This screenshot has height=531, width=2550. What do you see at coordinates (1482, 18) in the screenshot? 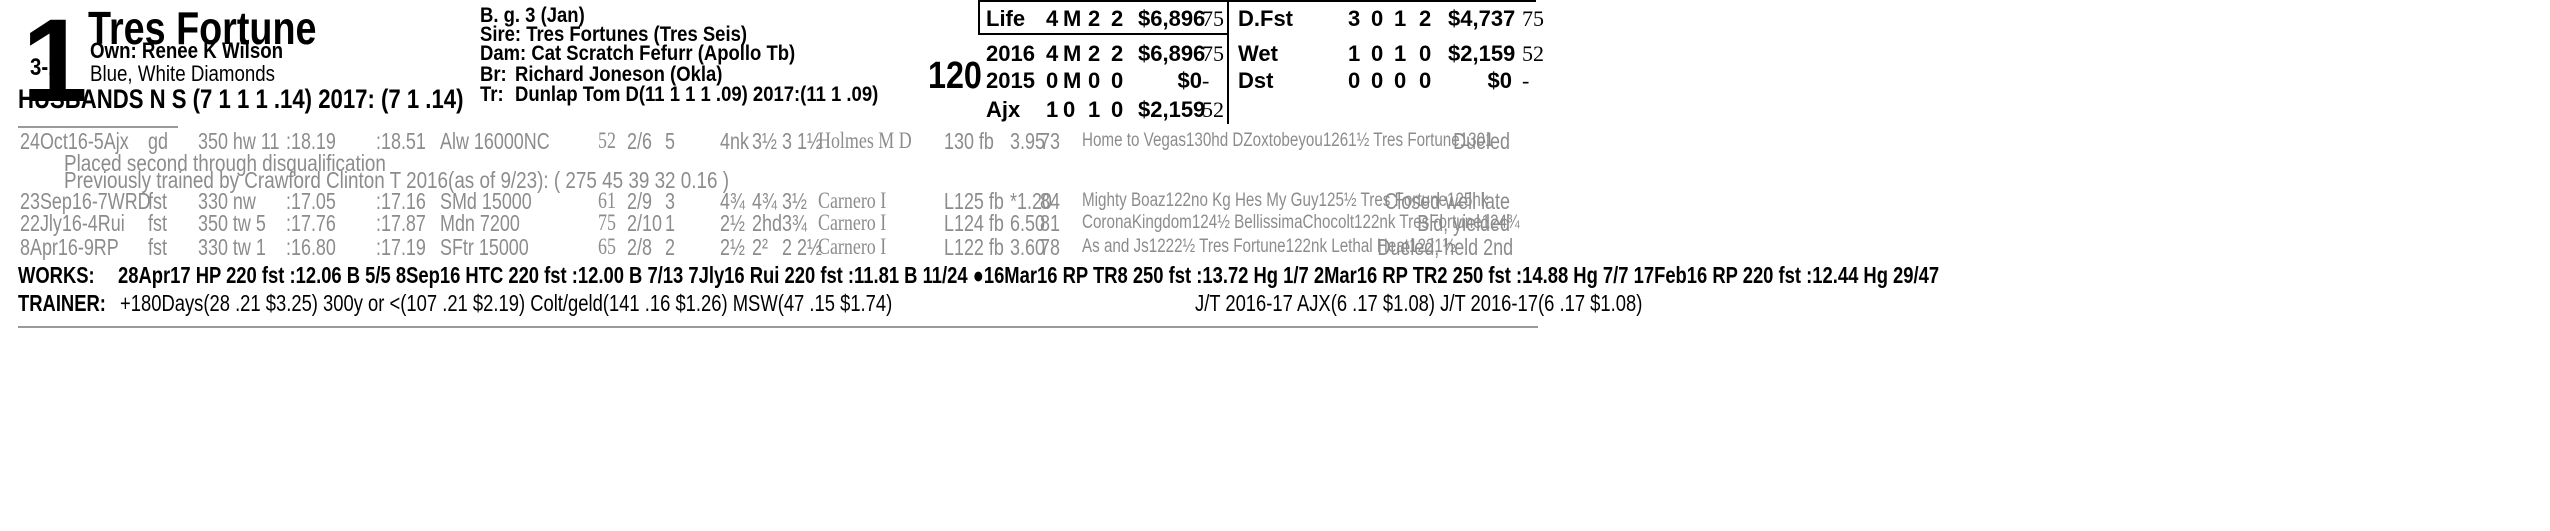
I see `record-earnings: $4,737` at bounding box center [1482, 18].